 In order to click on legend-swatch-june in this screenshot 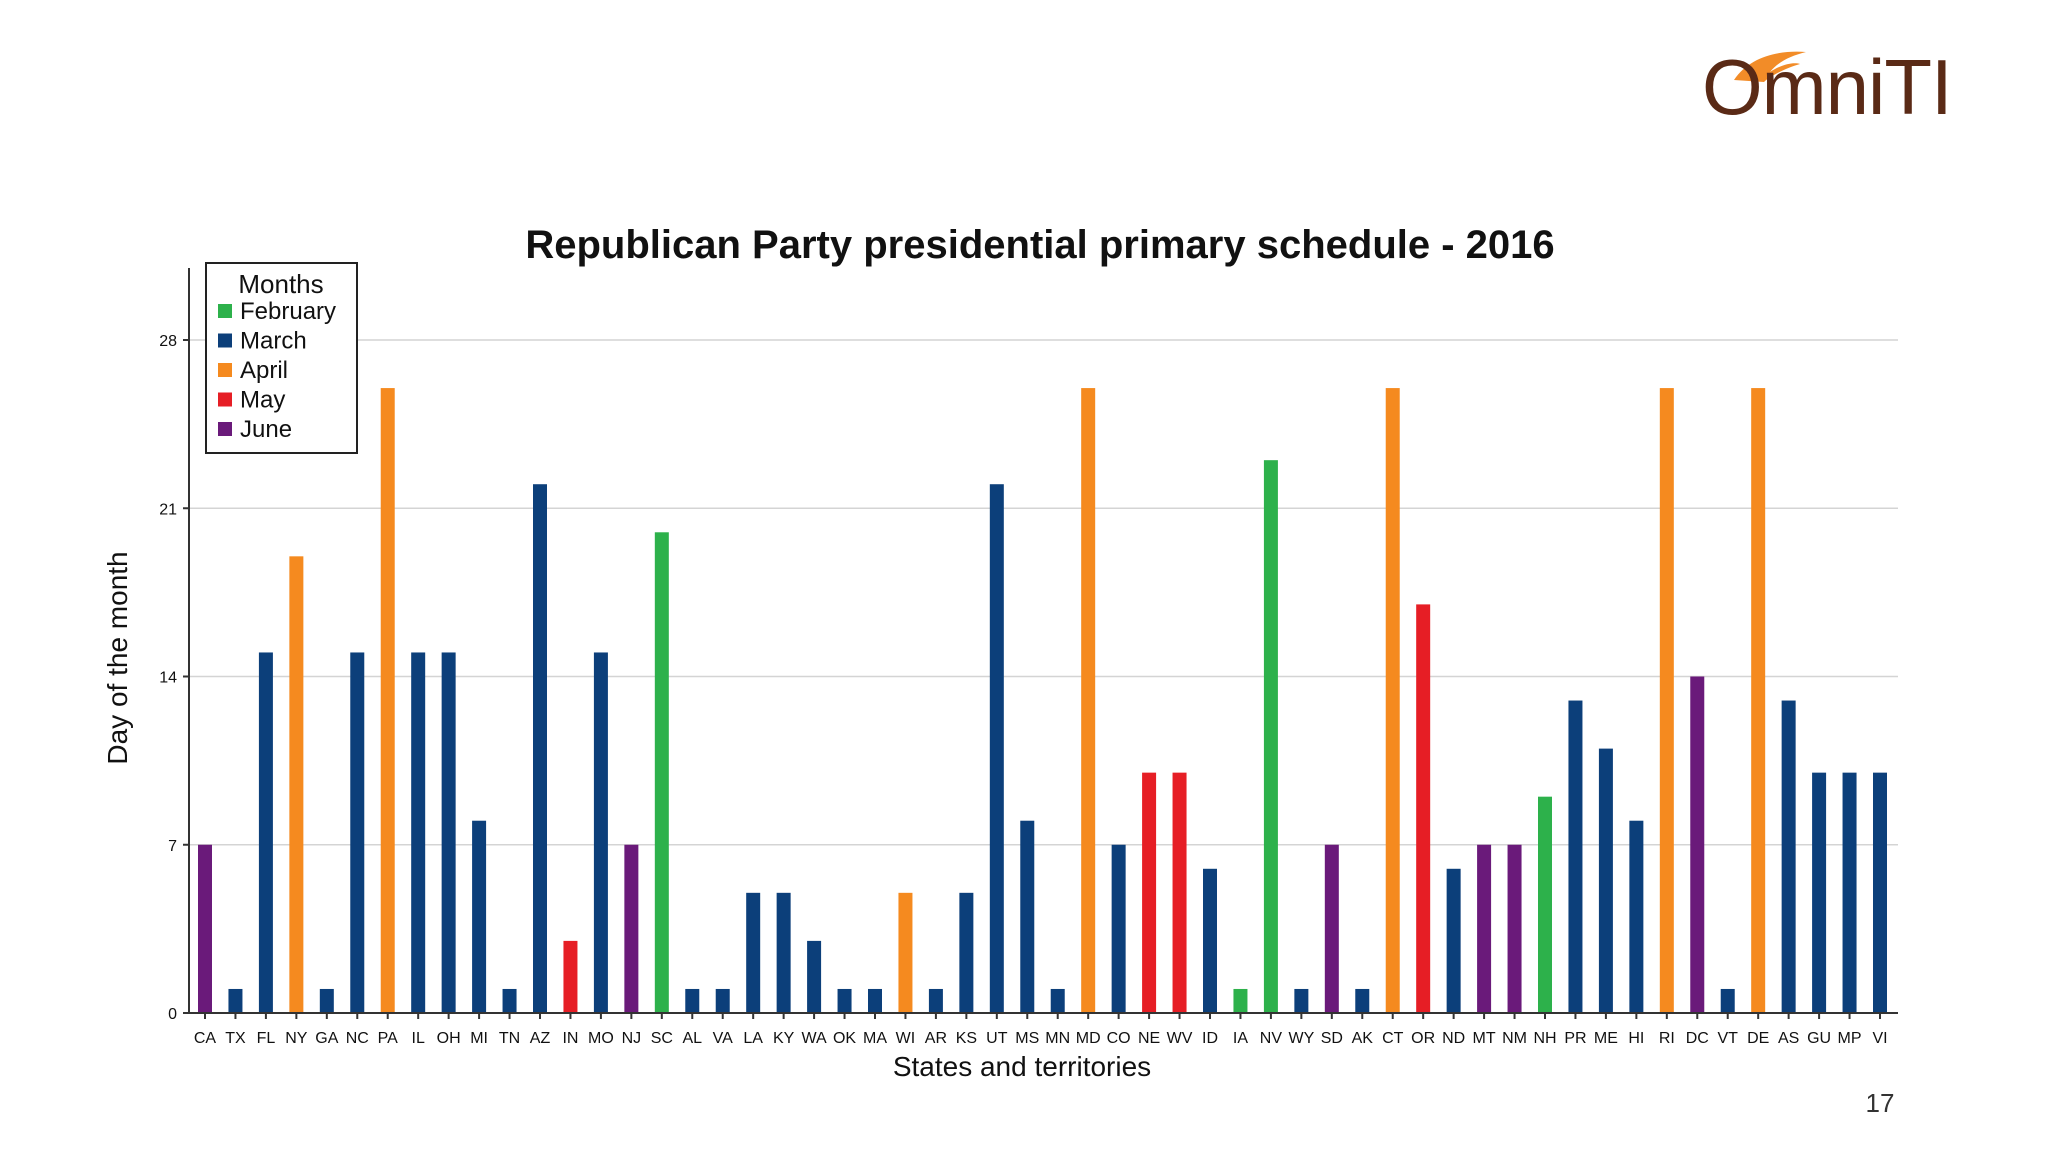, I will do `click(225, 429)`.